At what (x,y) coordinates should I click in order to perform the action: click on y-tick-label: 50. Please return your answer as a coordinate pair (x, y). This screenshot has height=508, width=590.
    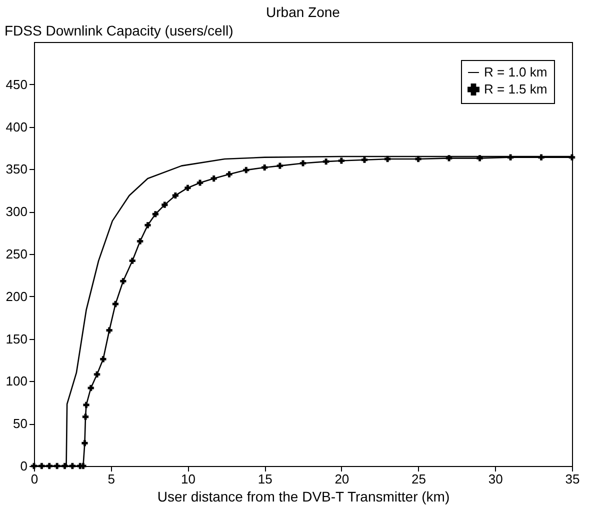
    Looking at the image, I should click on (20, 424).